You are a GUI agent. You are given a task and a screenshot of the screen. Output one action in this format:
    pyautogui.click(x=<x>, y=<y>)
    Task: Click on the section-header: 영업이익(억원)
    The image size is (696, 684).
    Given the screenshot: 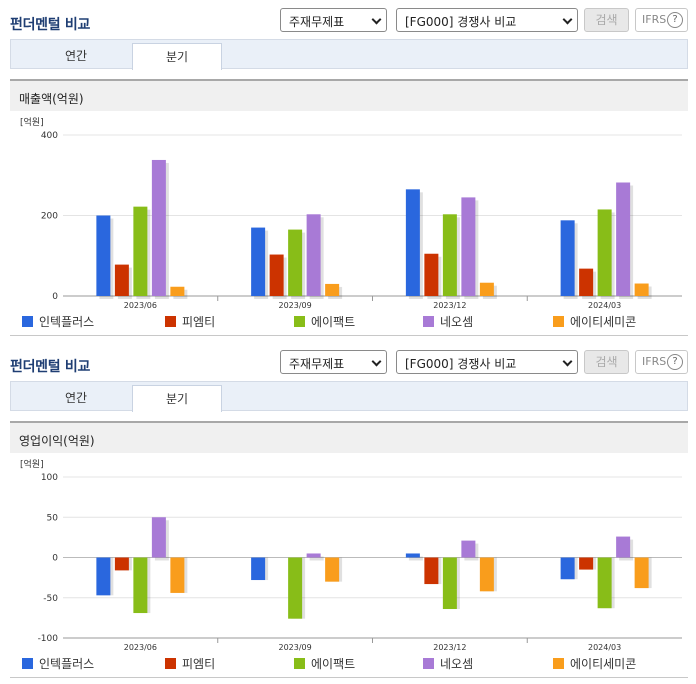 What is the action you would take?
    pyautogui.click(x=349, y=437)
    